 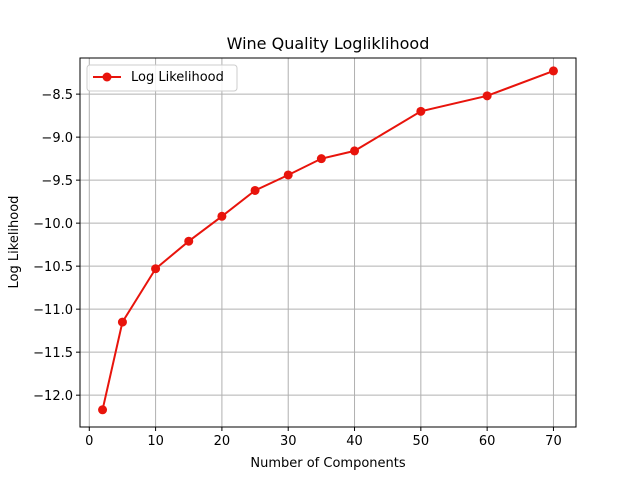 I want to click on y-tick-label: −9.5, so click(x=57, y=181).